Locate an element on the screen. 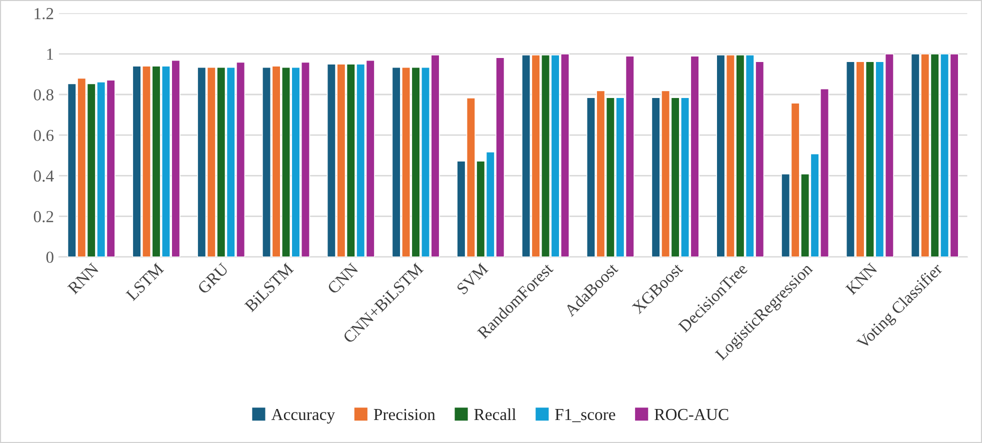  legend-label: Precision is located at coordinates (405, 414).